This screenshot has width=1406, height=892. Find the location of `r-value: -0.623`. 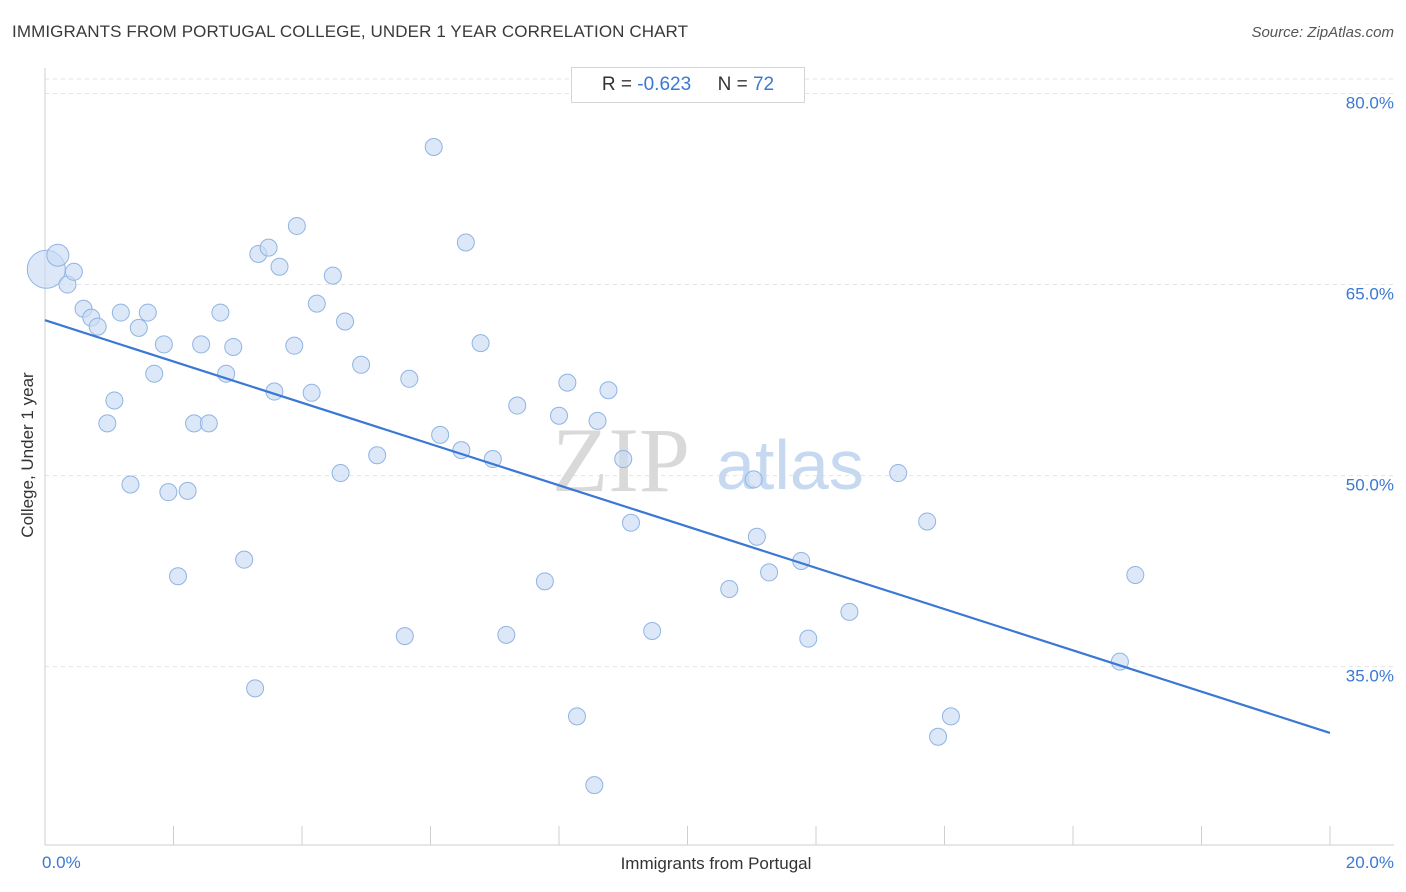

r-value: -0.623 is located at coordinates (664, 84).